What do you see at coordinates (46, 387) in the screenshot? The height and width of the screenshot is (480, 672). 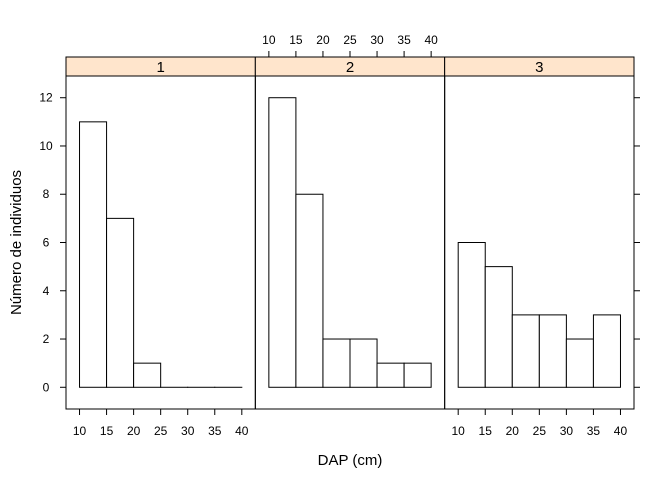 I see `y-tick-label: 0` at bounding box center [46, 387].